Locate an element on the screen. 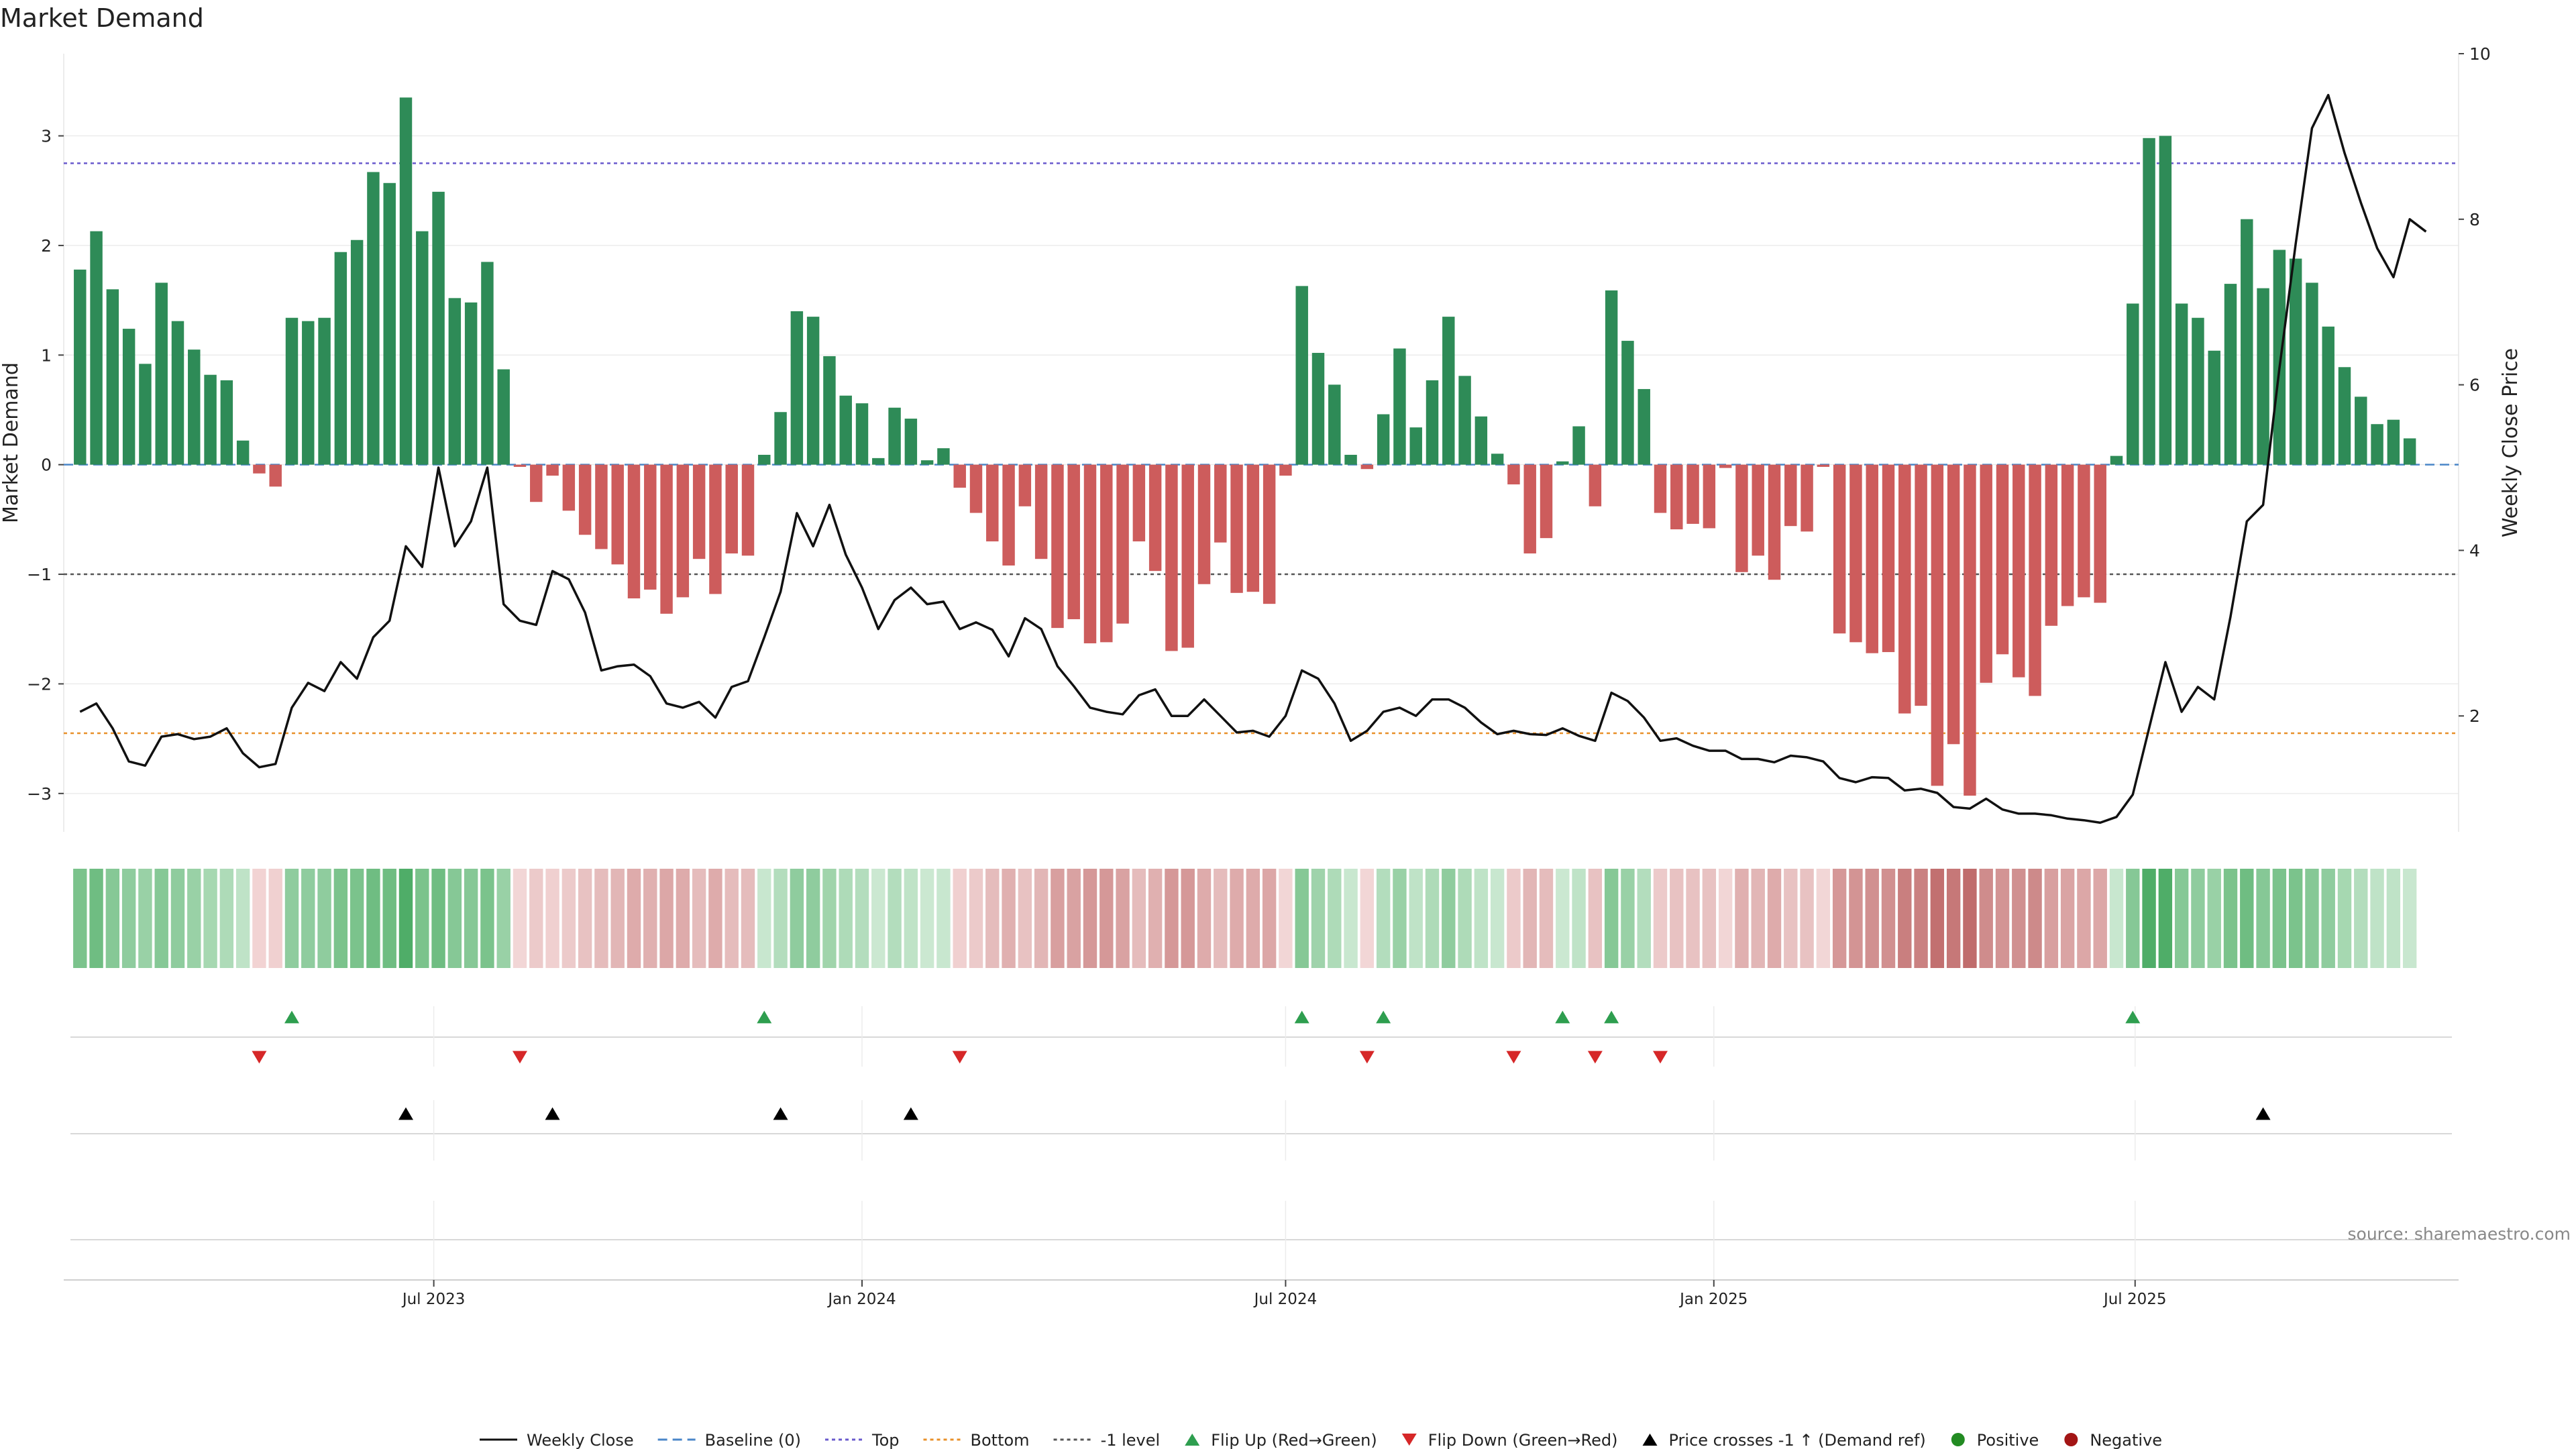 This screenshot has height=1449, width=2576. right-axis-ticks: 2 4 6 8 10 is located at coordinates (2475, 385).